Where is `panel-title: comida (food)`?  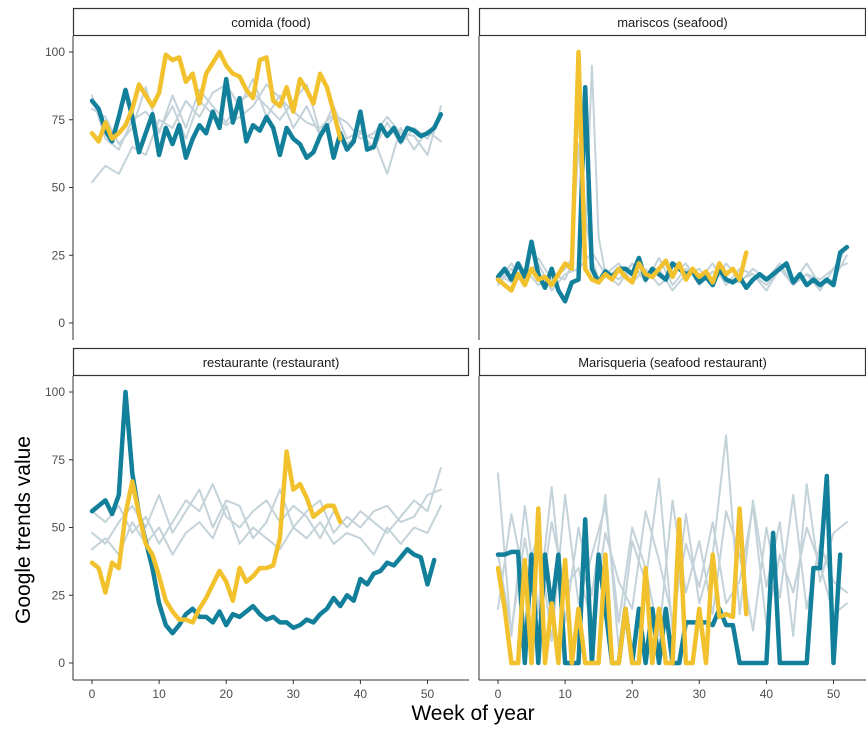 panel-title: comida (food) is located at coordinates (270, 22).